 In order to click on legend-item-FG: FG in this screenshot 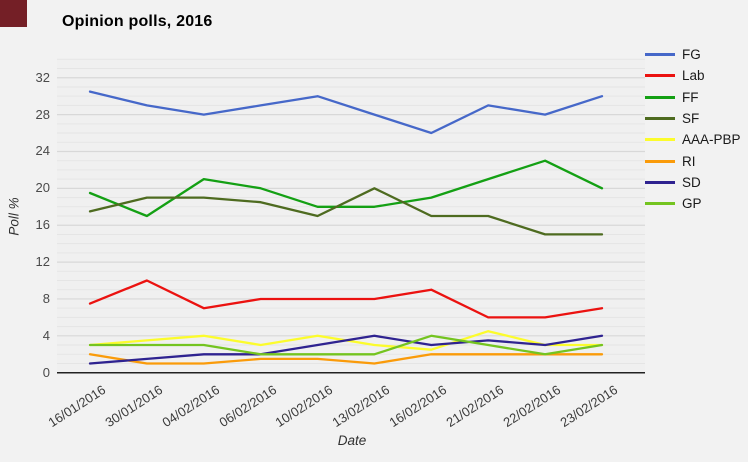, I will do `click(693, 54)`.